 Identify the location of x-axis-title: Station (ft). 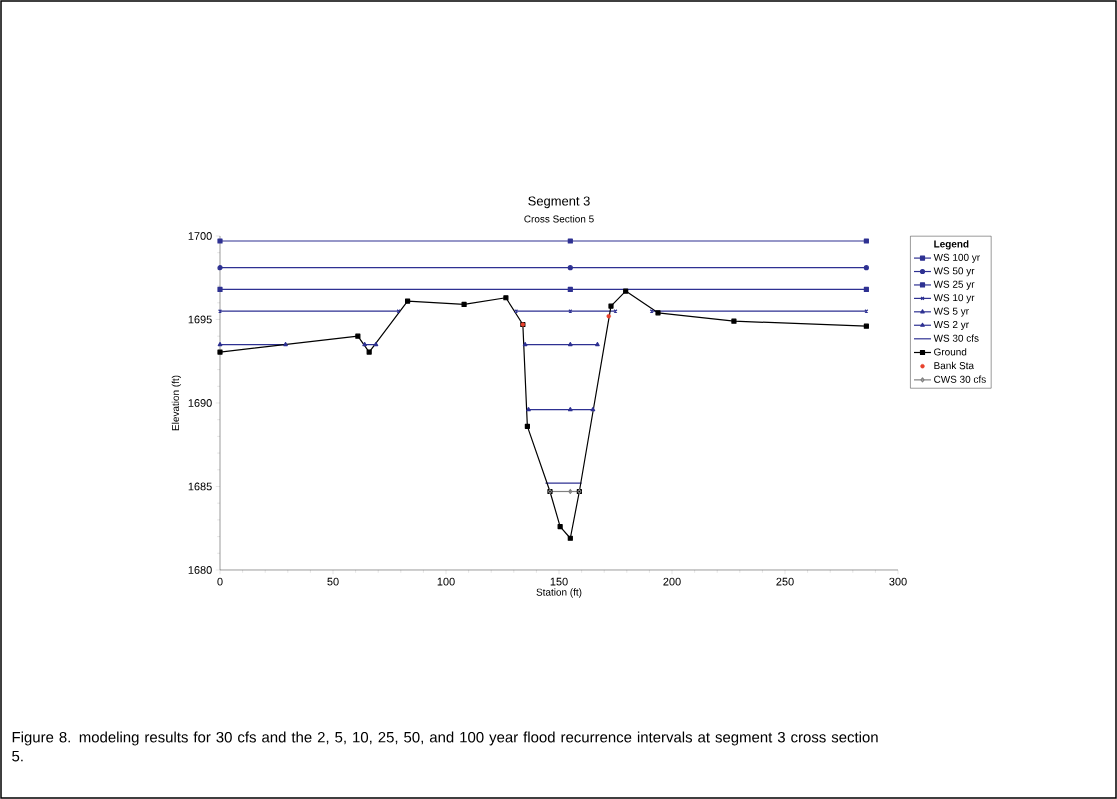
(559, 593).